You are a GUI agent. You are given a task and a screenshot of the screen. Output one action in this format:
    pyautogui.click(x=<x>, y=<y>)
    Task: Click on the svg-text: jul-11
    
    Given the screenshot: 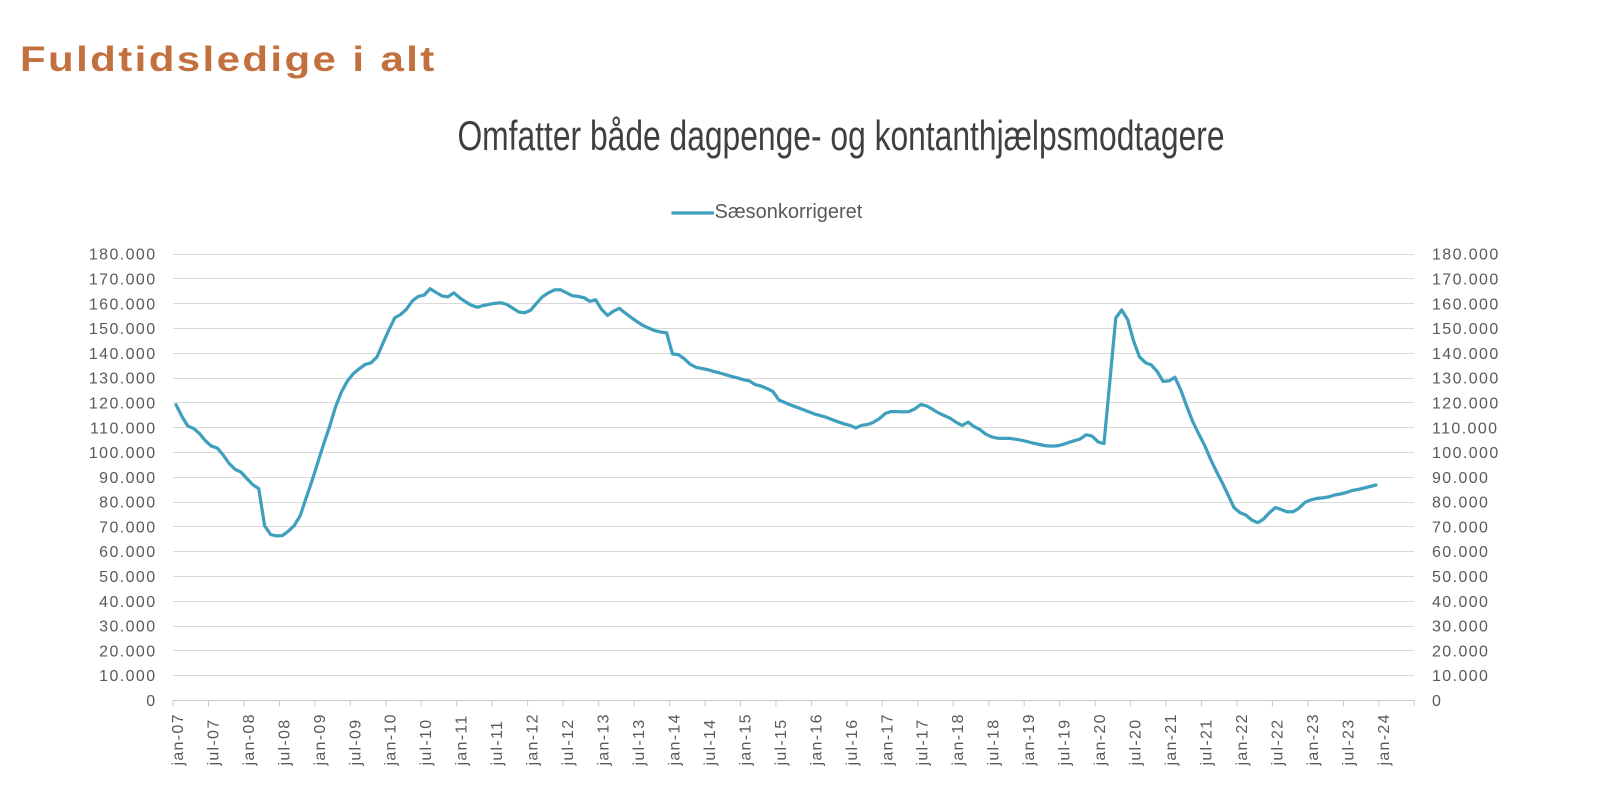 What is the action you would take?
    pyautogui.click(x=497, y=743)
    